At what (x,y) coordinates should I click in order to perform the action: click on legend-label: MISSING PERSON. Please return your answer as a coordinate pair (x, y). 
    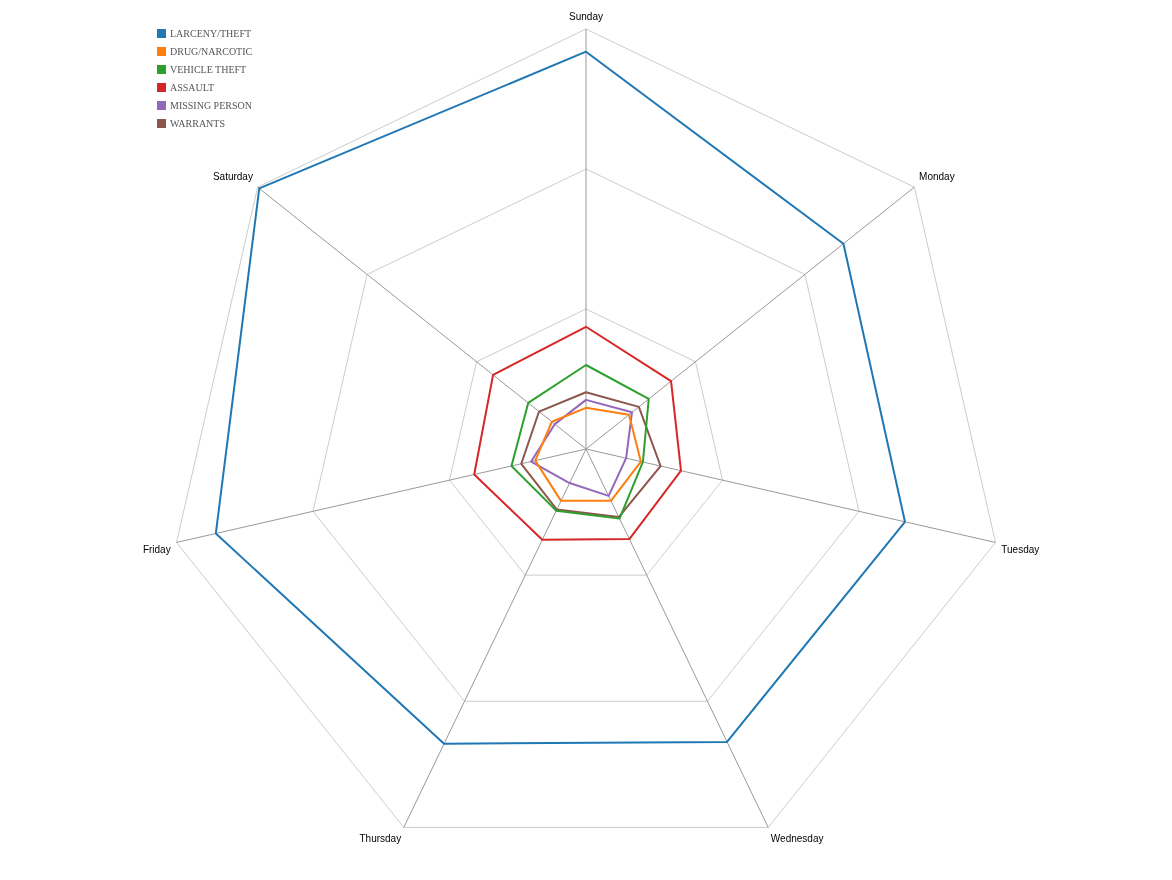
    Looking at the image, I should click on (211, 105).